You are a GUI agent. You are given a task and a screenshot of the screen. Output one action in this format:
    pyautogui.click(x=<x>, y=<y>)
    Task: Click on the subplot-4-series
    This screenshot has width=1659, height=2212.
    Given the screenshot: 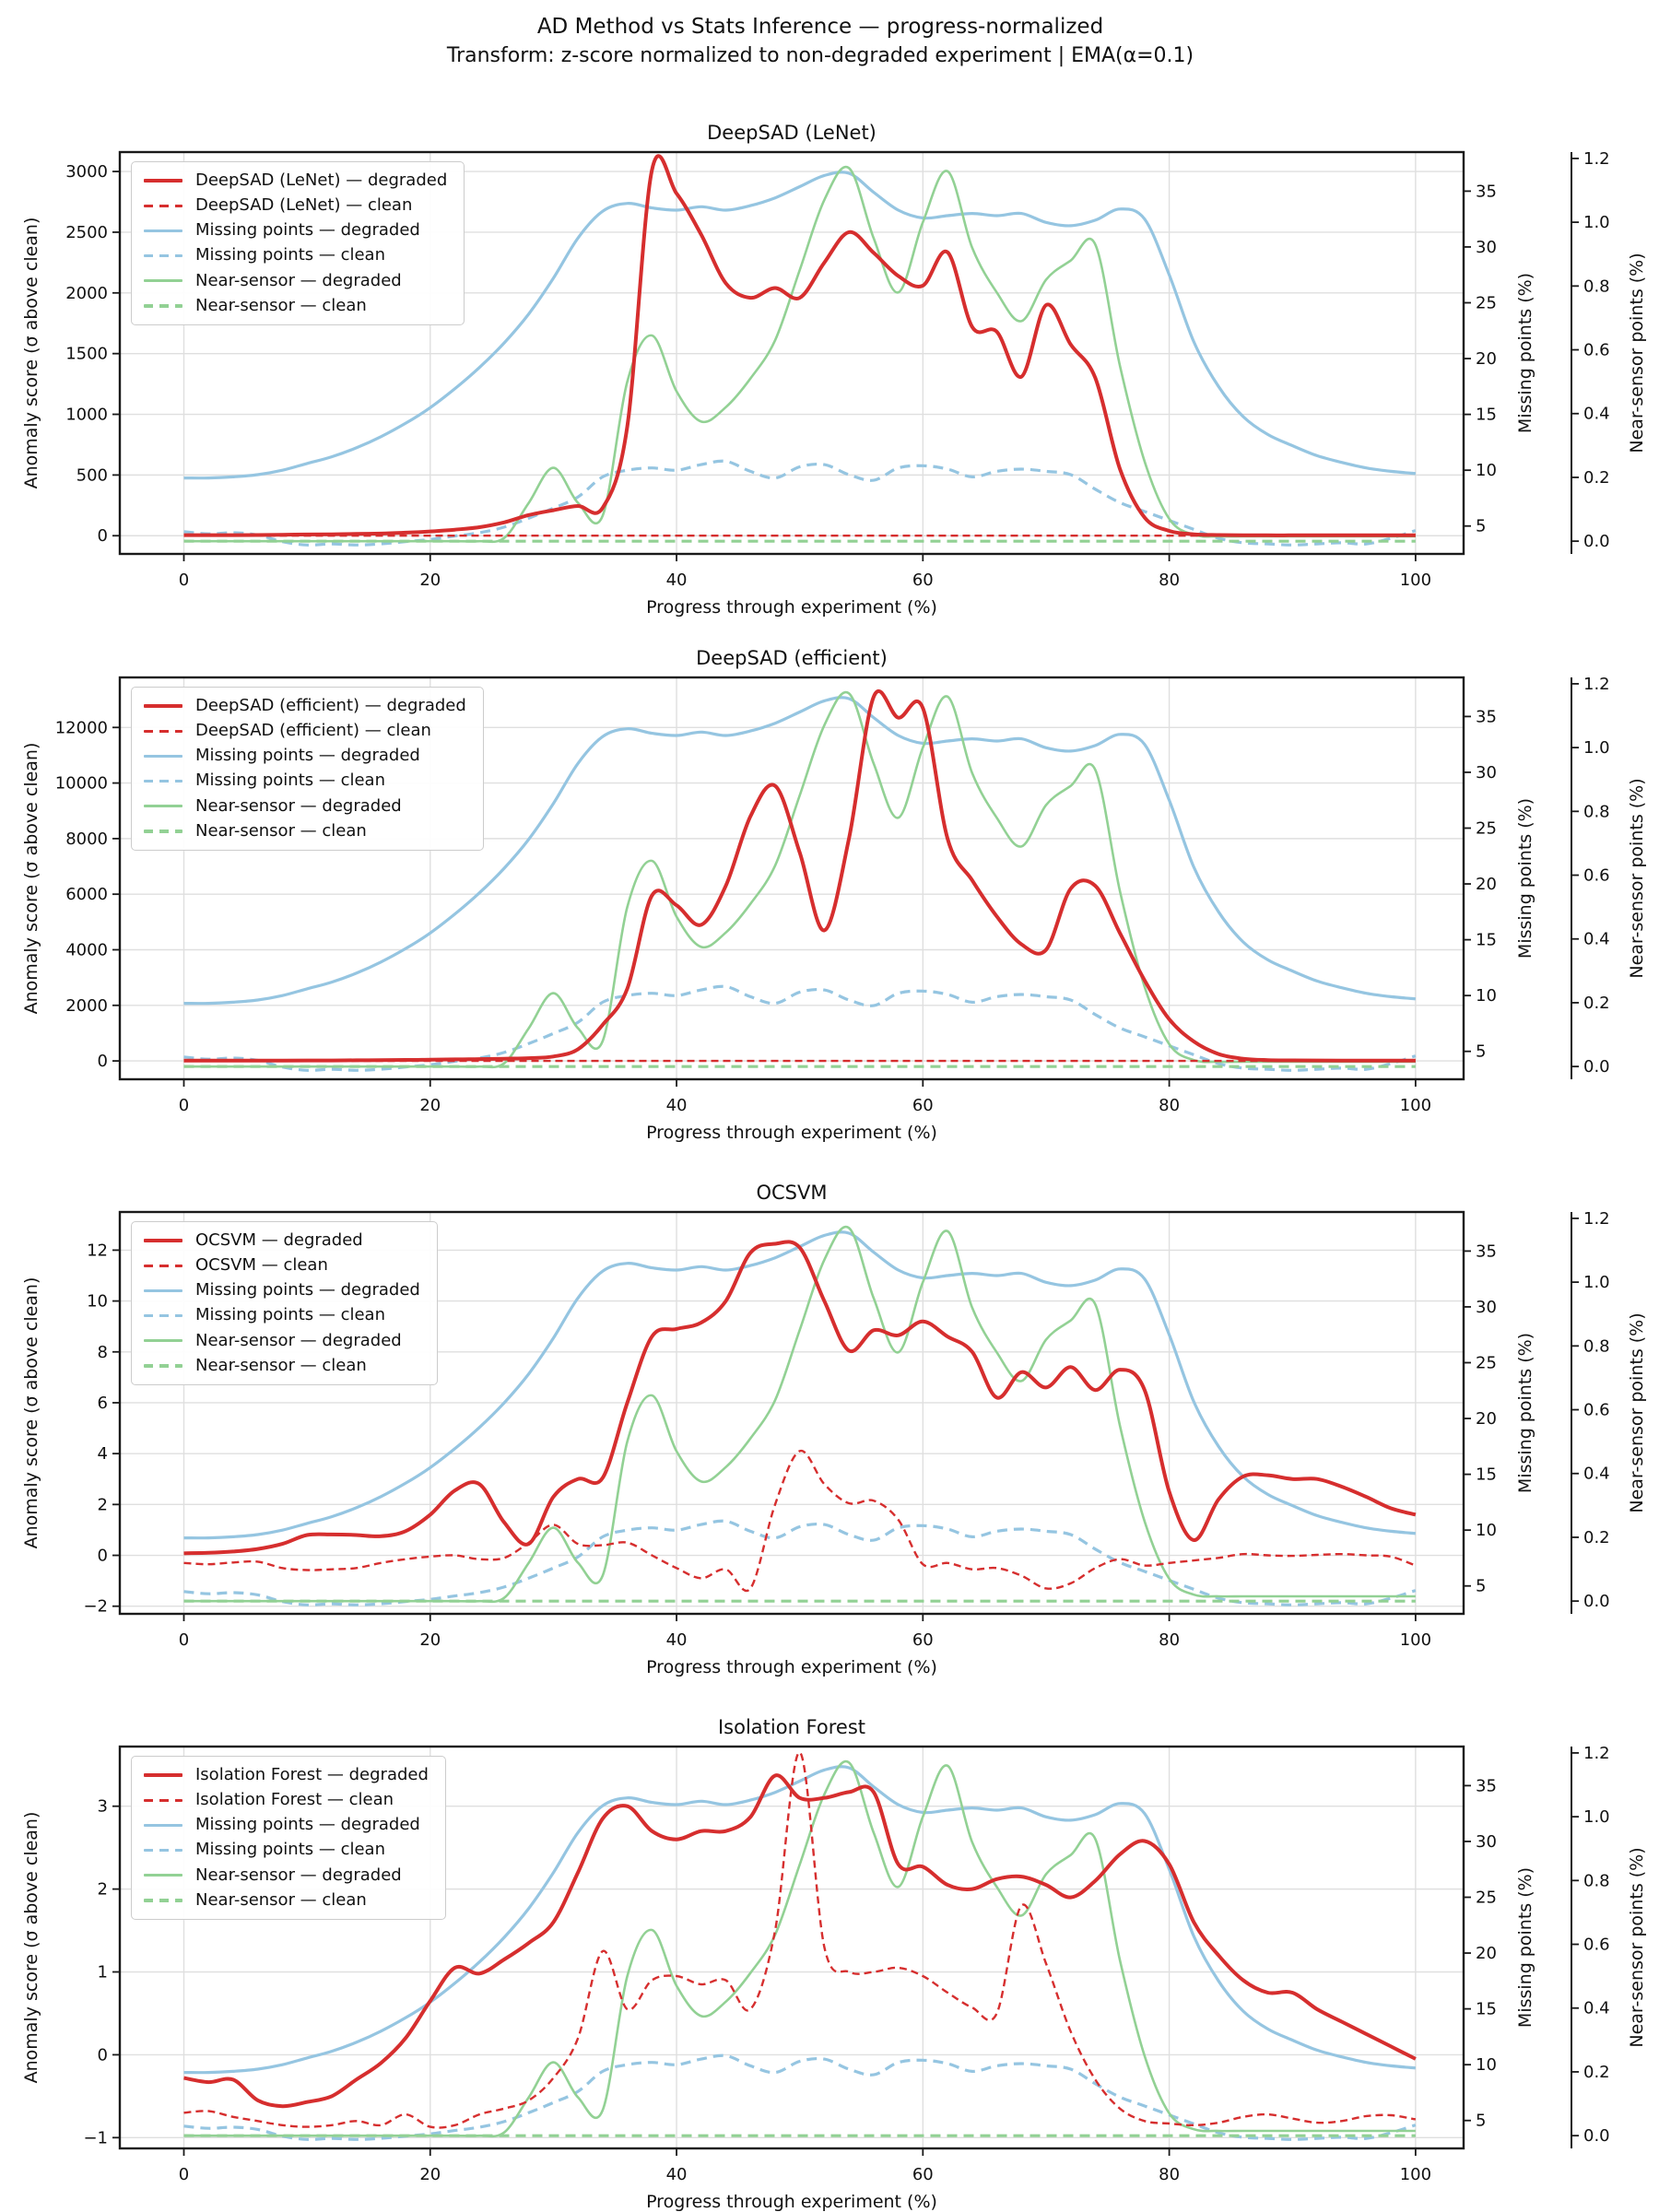 What is the action you would take?
    pyautogui.click(x=800, y=1946)
    